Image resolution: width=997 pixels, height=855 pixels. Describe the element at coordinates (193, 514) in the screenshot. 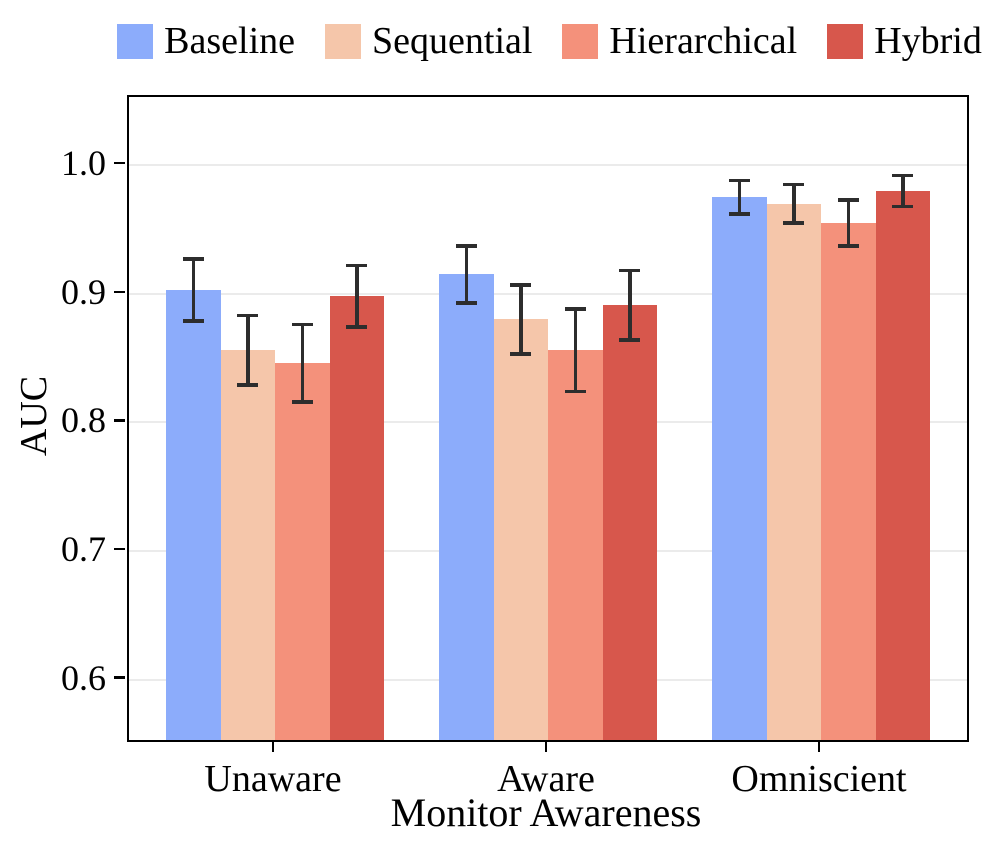

I see `bar-baseline-unaware` at that location.